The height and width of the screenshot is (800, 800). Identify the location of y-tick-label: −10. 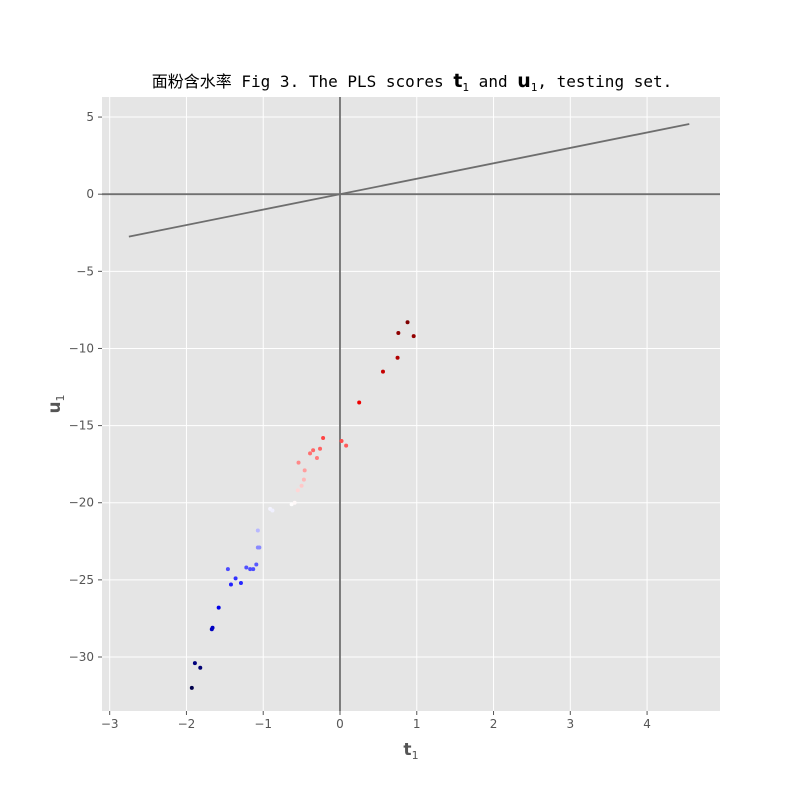
(81, 348).